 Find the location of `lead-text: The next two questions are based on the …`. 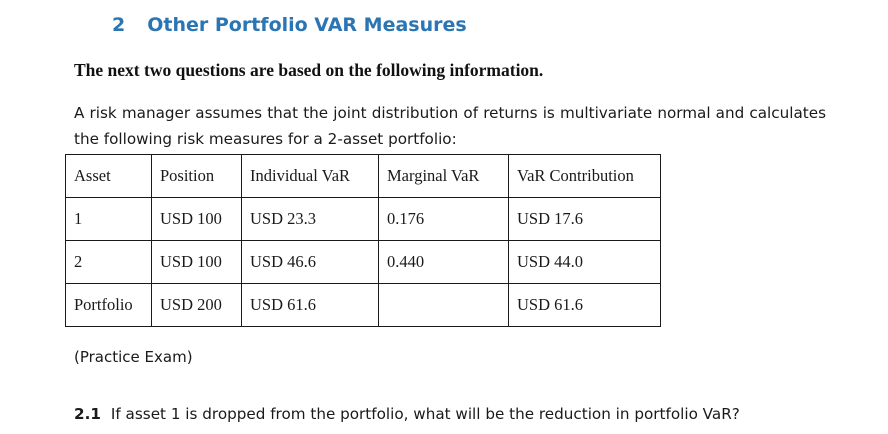

lead-text: The next two questions are based on the … is located at coordinates (309, 70).